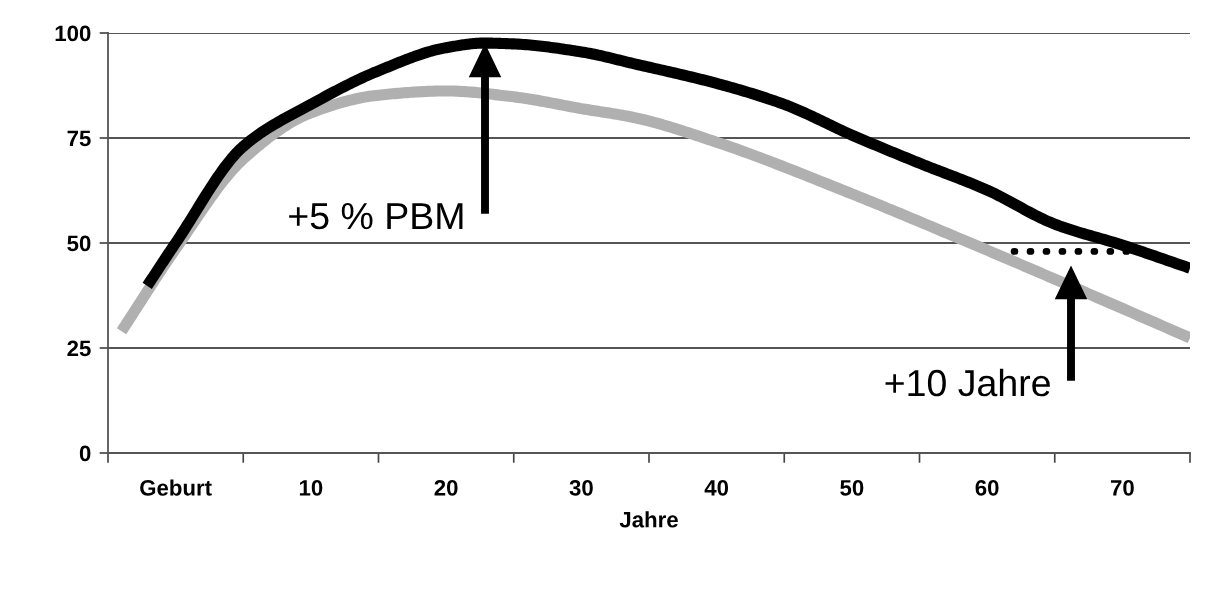 This screenshot has width=1213, height=598. What do you see at coordinates (648, 519) in the screenshot?
I see `x-axis-title: Jahre` at bounding box center [648, 519].